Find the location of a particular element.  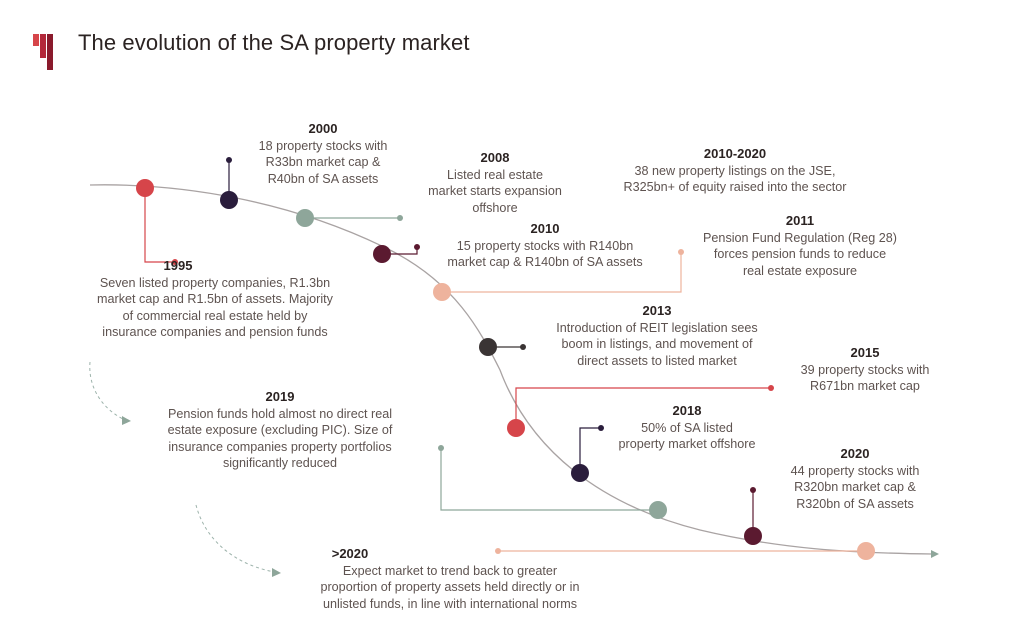

connector-2011 is located at coordinates (562, 272).